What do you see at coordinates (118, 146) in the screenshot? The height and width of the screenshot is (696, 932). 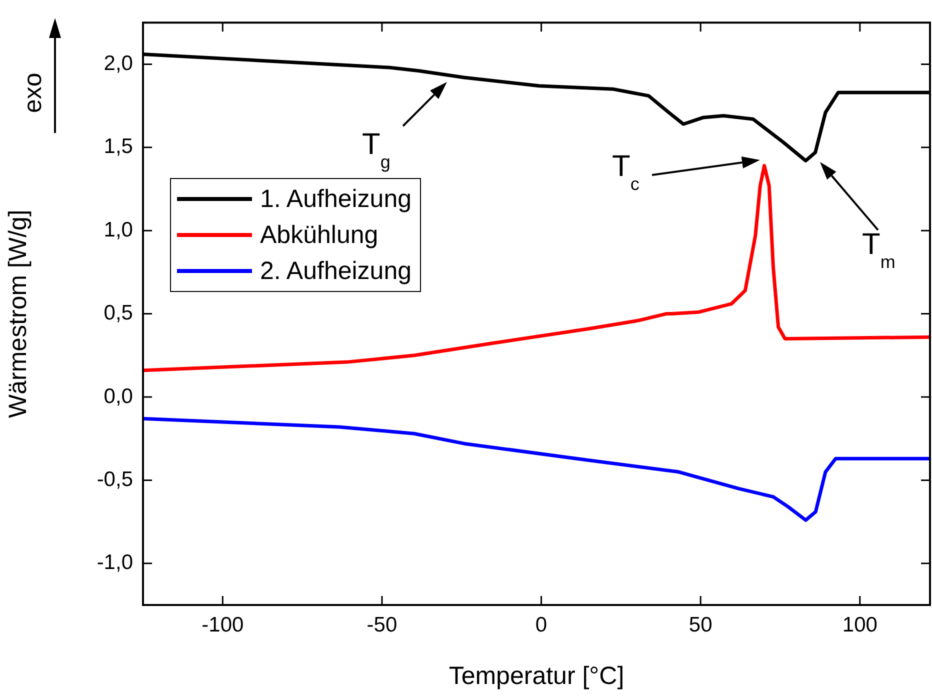 I see `y-tick-label: 1,5` at bounding box center [118, 146].